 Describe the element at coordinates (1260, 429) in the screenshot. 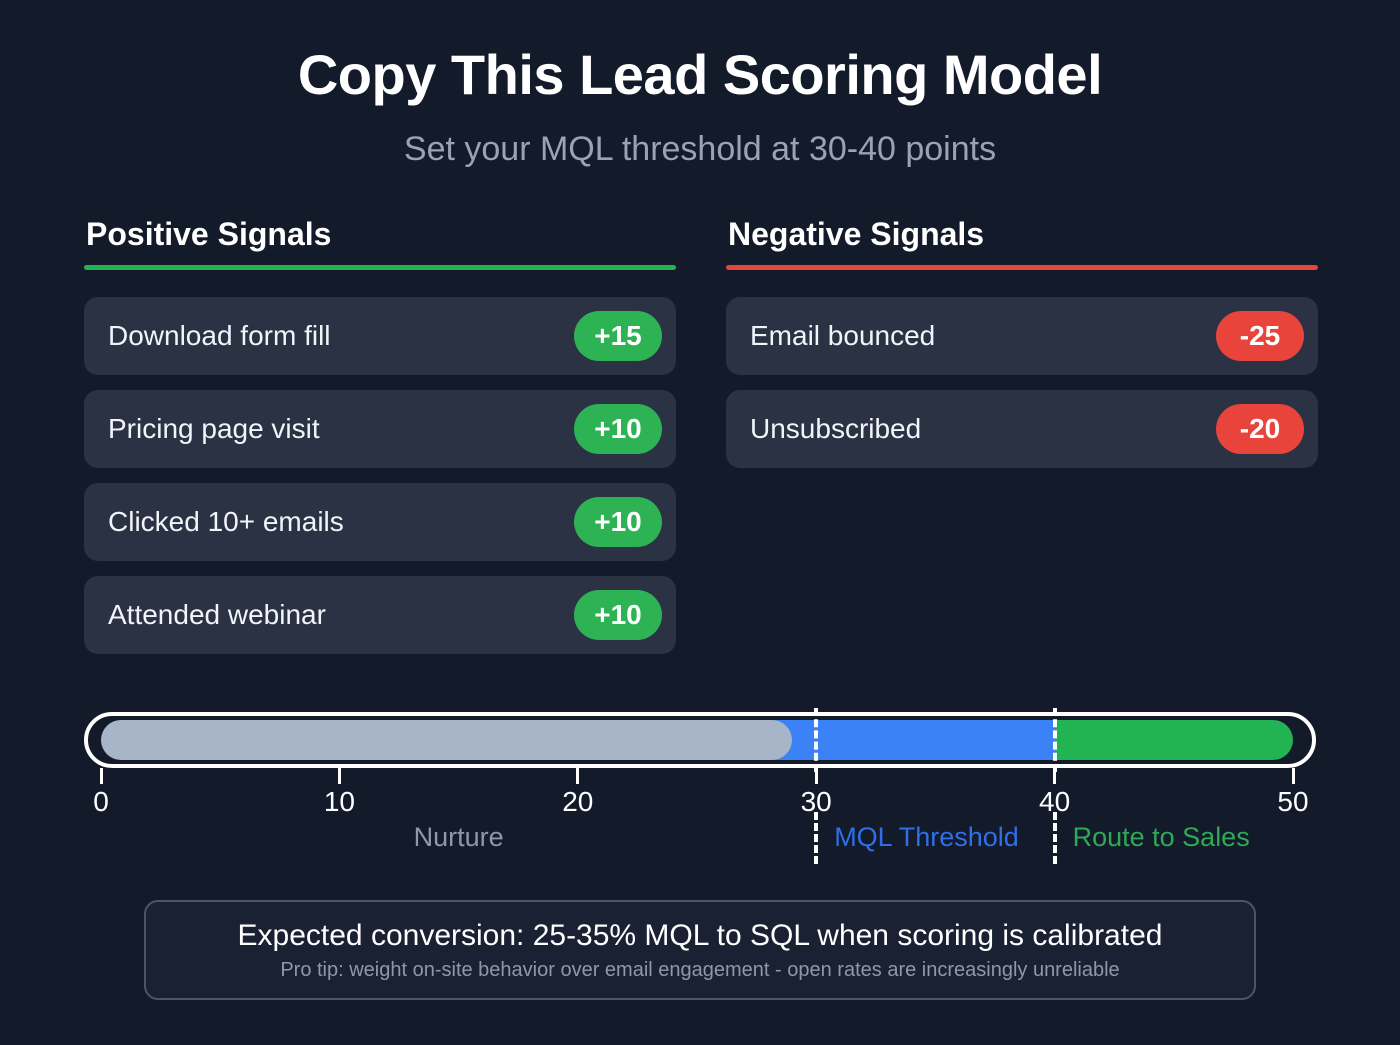

I see `status-badge: -20` at that location.